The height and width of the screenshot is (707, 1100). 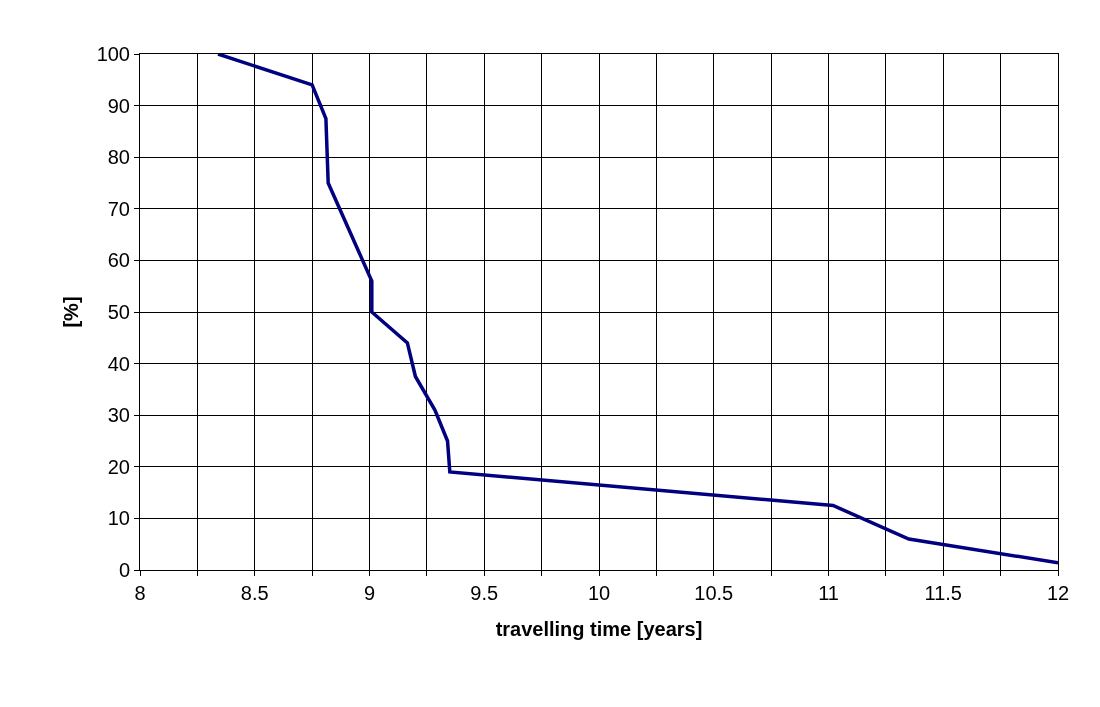 What do you see at coordinates (140, 593) in the screenshot?
I see `x-tick-label: 8` at bounding box center [140, 593].